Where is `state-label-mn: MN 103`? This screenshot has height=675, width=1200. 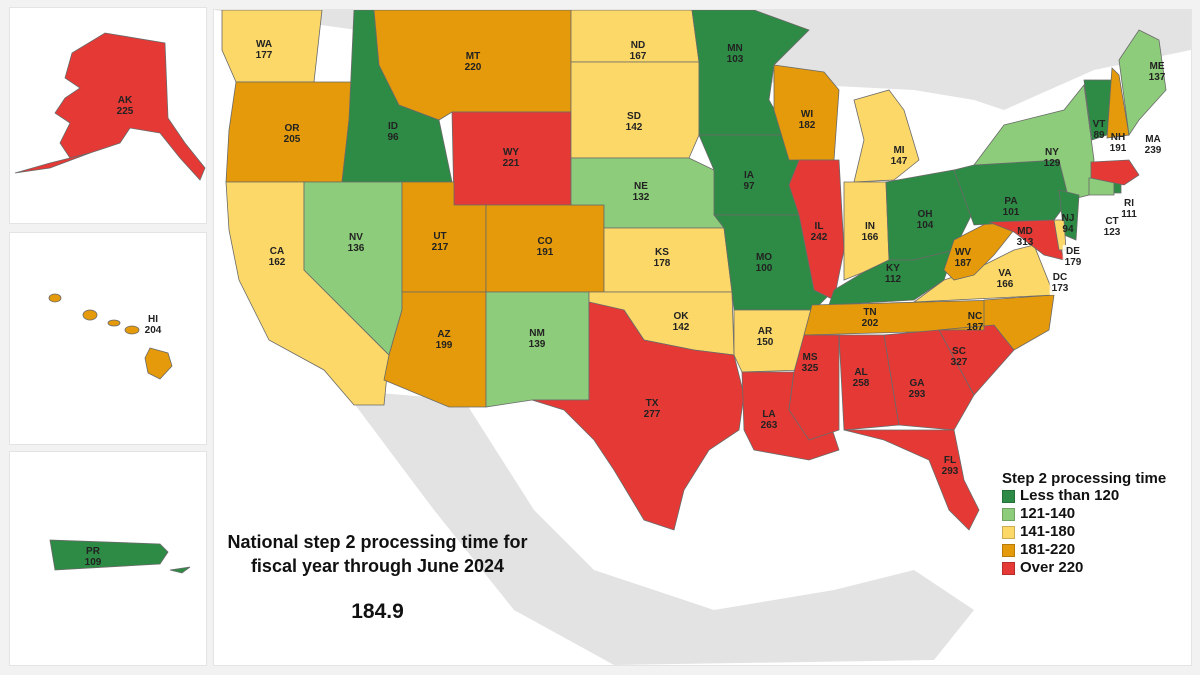
state-label-mn: MN 103 is located at coordinates (735, 54).